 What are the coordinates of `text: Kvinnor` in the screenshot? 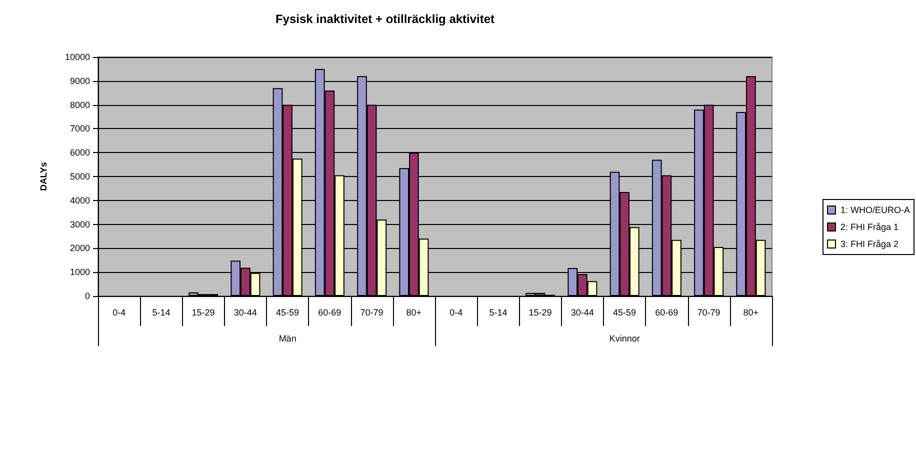 It's located at (624, 339).